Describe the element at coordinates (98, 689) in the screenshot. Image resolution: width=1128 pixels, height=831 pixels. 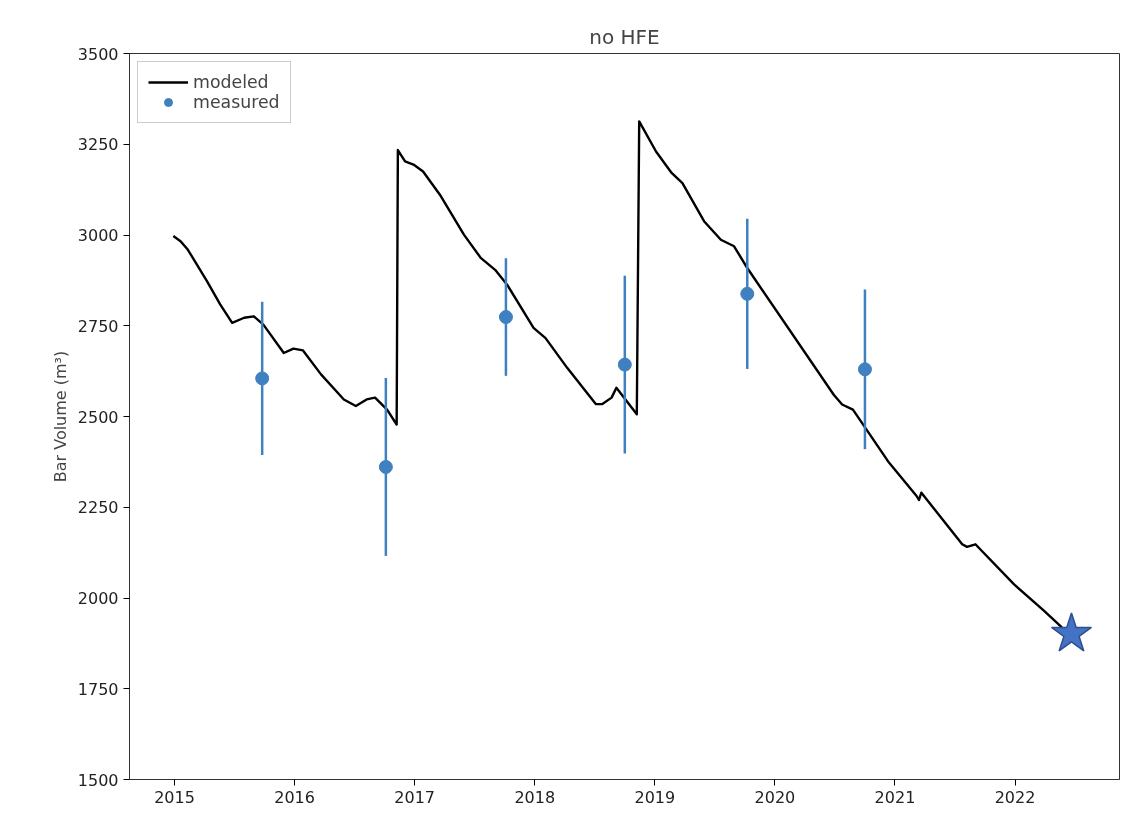
I see `y-tick-label: 1750` at that location.